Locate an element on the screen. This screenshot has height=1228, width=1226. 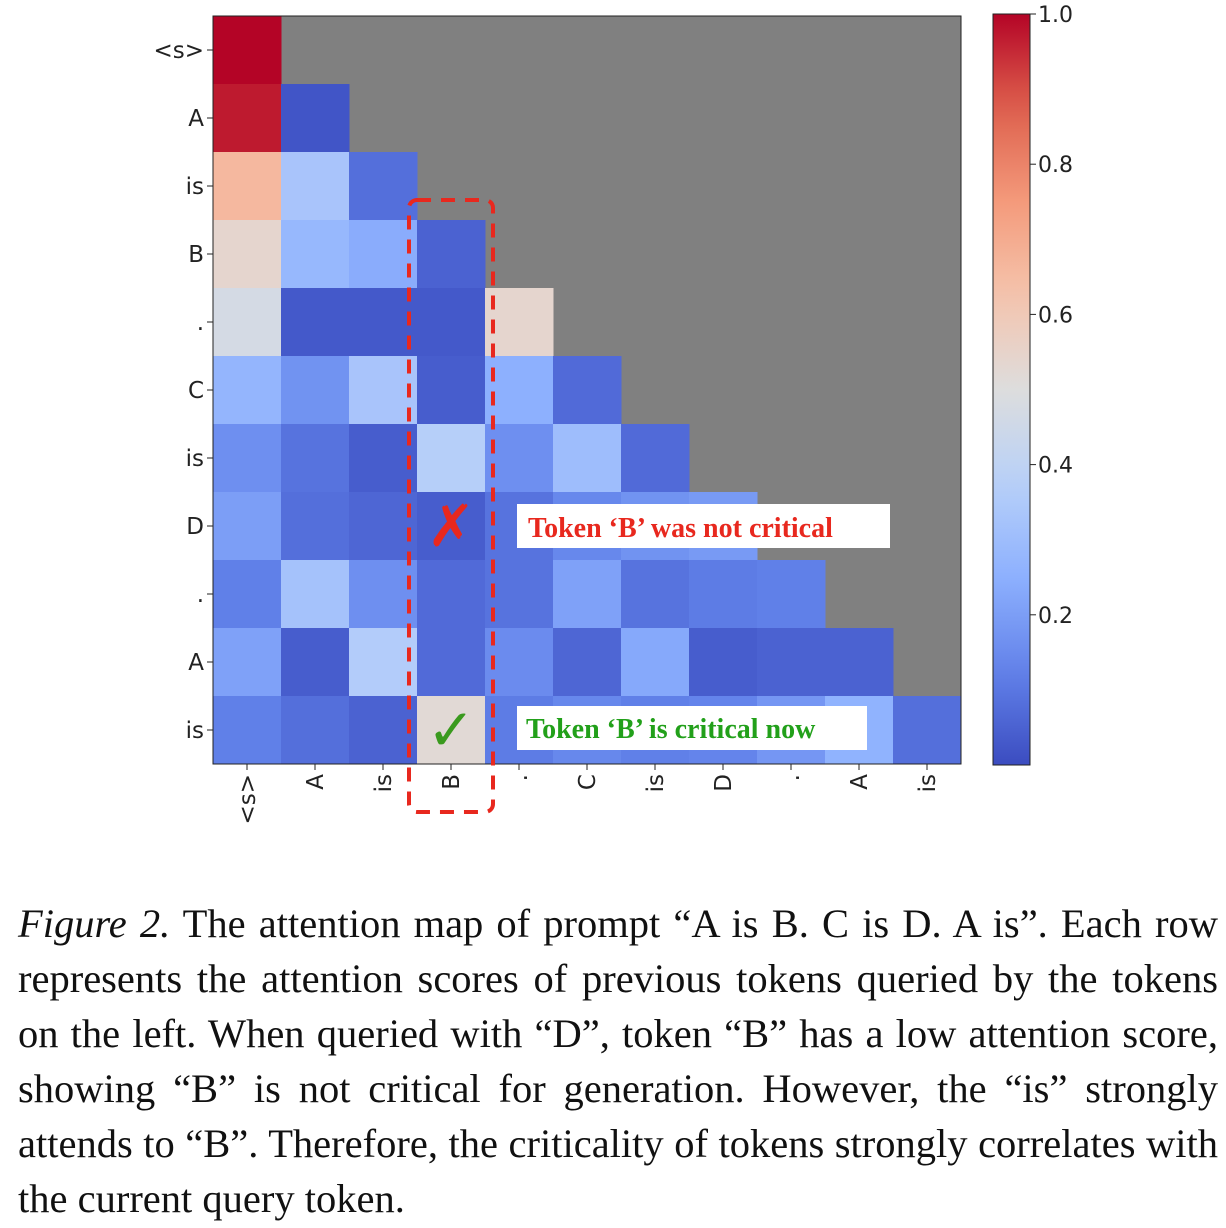
heatmap-cell-r10-c3 is located at coordinates (451, 730).